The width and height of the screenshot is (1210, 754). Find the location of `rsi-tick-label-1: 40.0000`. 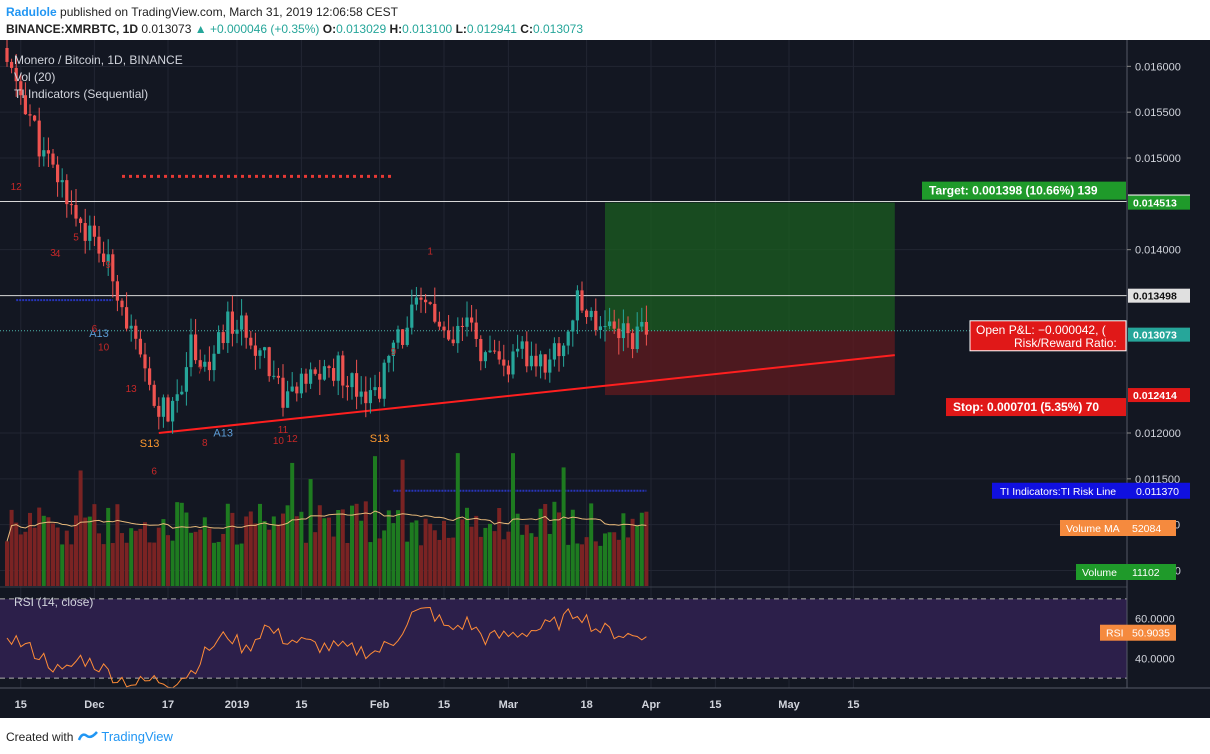

rsi-tick-label-1: 40.0000 is located at coordinates (1155, 659).